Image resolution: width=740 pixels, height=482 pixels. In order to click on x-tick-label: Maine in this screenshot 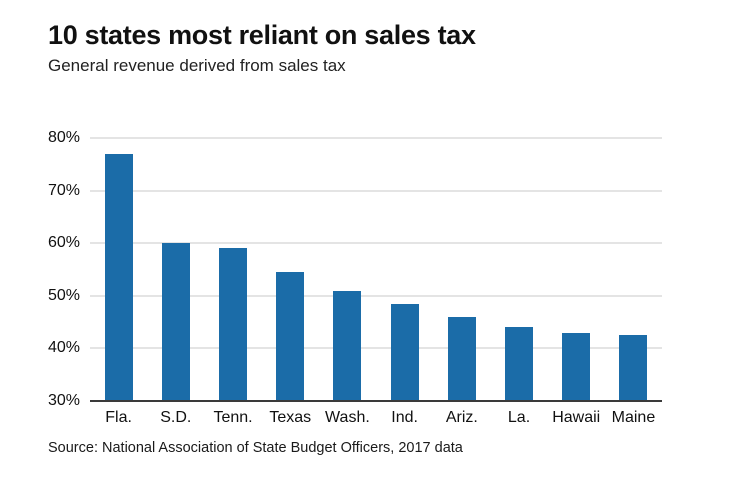, I will do `click(633, 417)`.